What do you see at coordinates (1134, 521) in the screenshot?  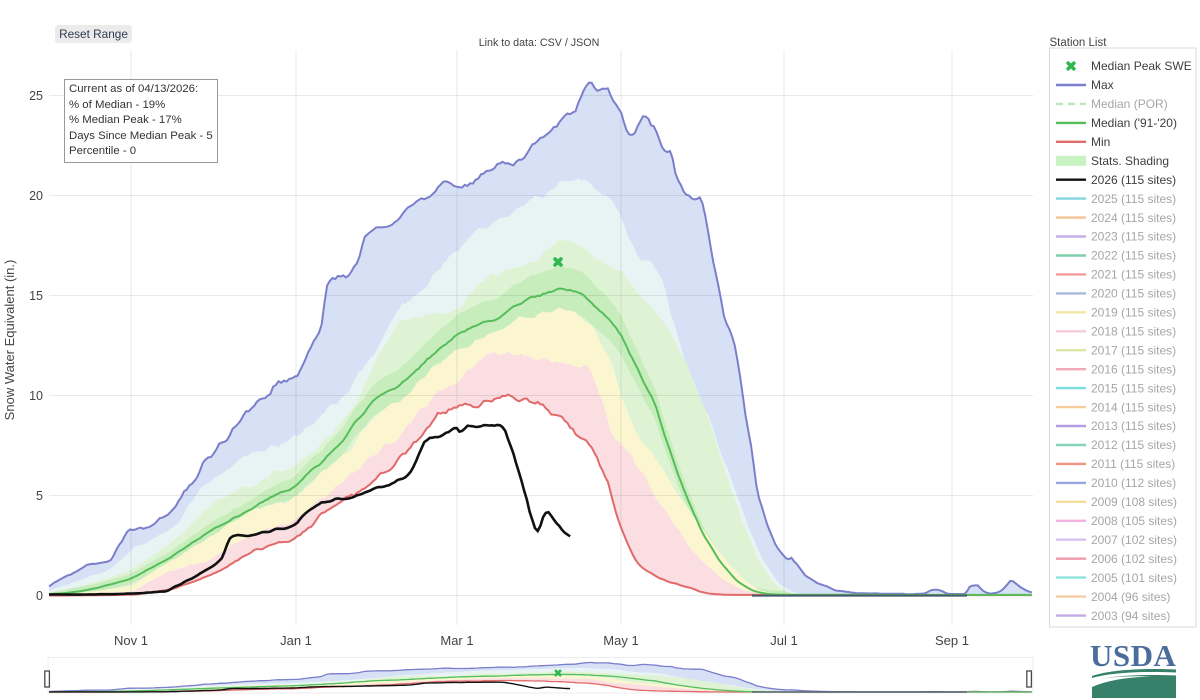 I see `svg-text: 2008 (105 sites)` at bounding box center [1134, 521].